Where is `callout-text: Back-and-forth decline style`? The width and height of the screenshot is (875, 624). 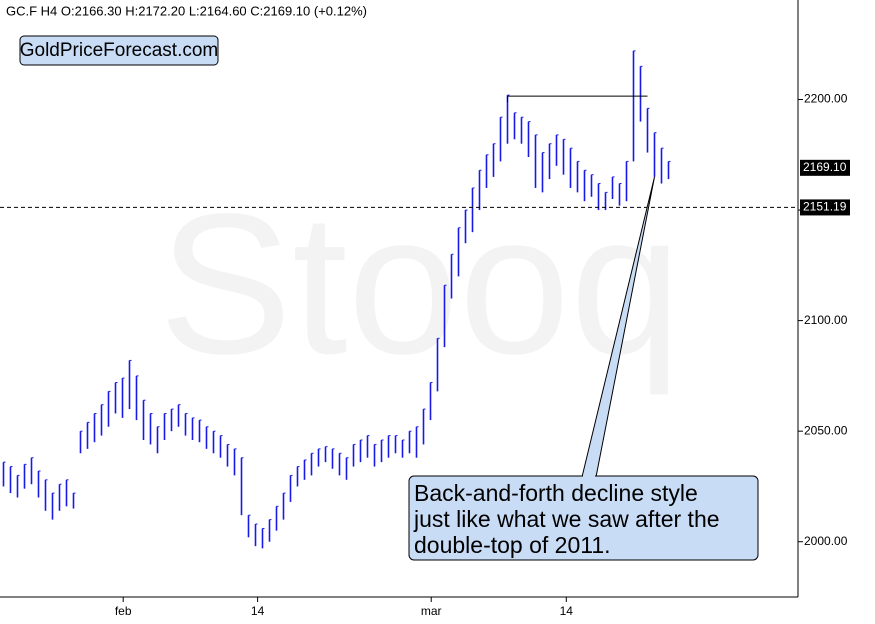 callout-text: Back-and-forth decline style is located at coordinates (556, 493).